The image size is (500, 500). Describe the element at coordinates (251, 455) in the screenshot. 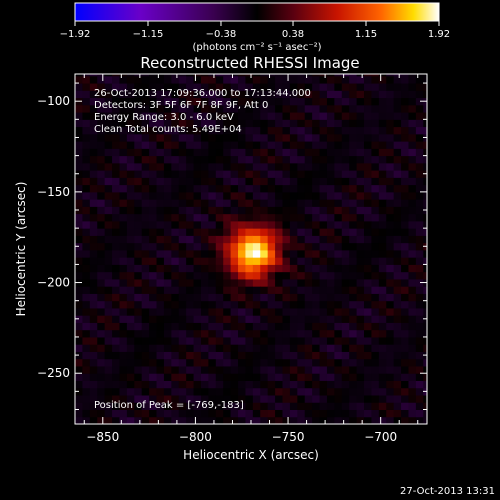

I see `x-axis-label: Heliocentric X (arcsec)` at that location.